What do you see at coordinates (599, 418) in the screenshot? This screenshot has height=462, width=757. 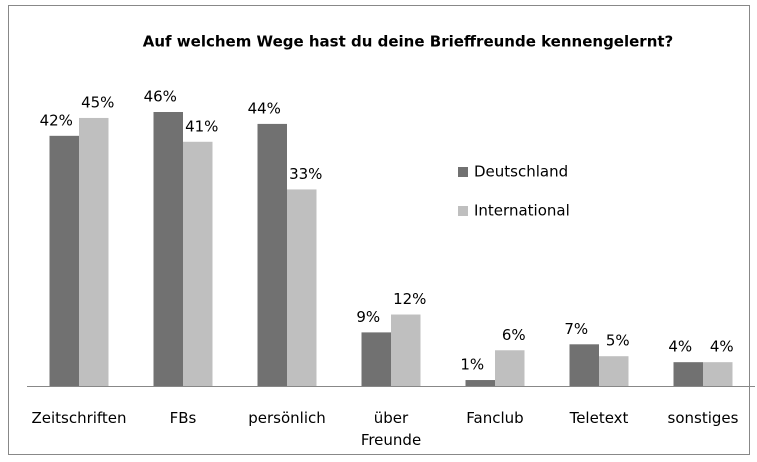 I see `x-tick-label: Teletext` at bounding box center [599, 418].